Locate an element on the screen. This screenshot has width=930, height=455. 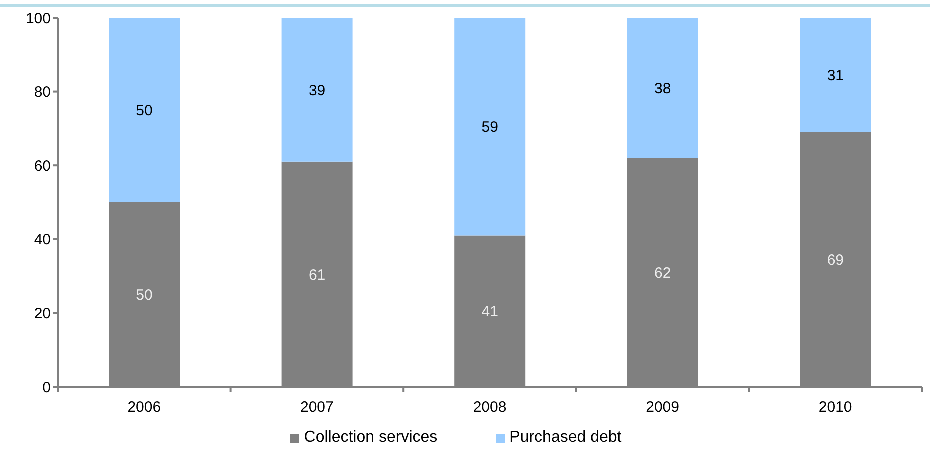
data-label: 59 is located at coordinates (490, 127).